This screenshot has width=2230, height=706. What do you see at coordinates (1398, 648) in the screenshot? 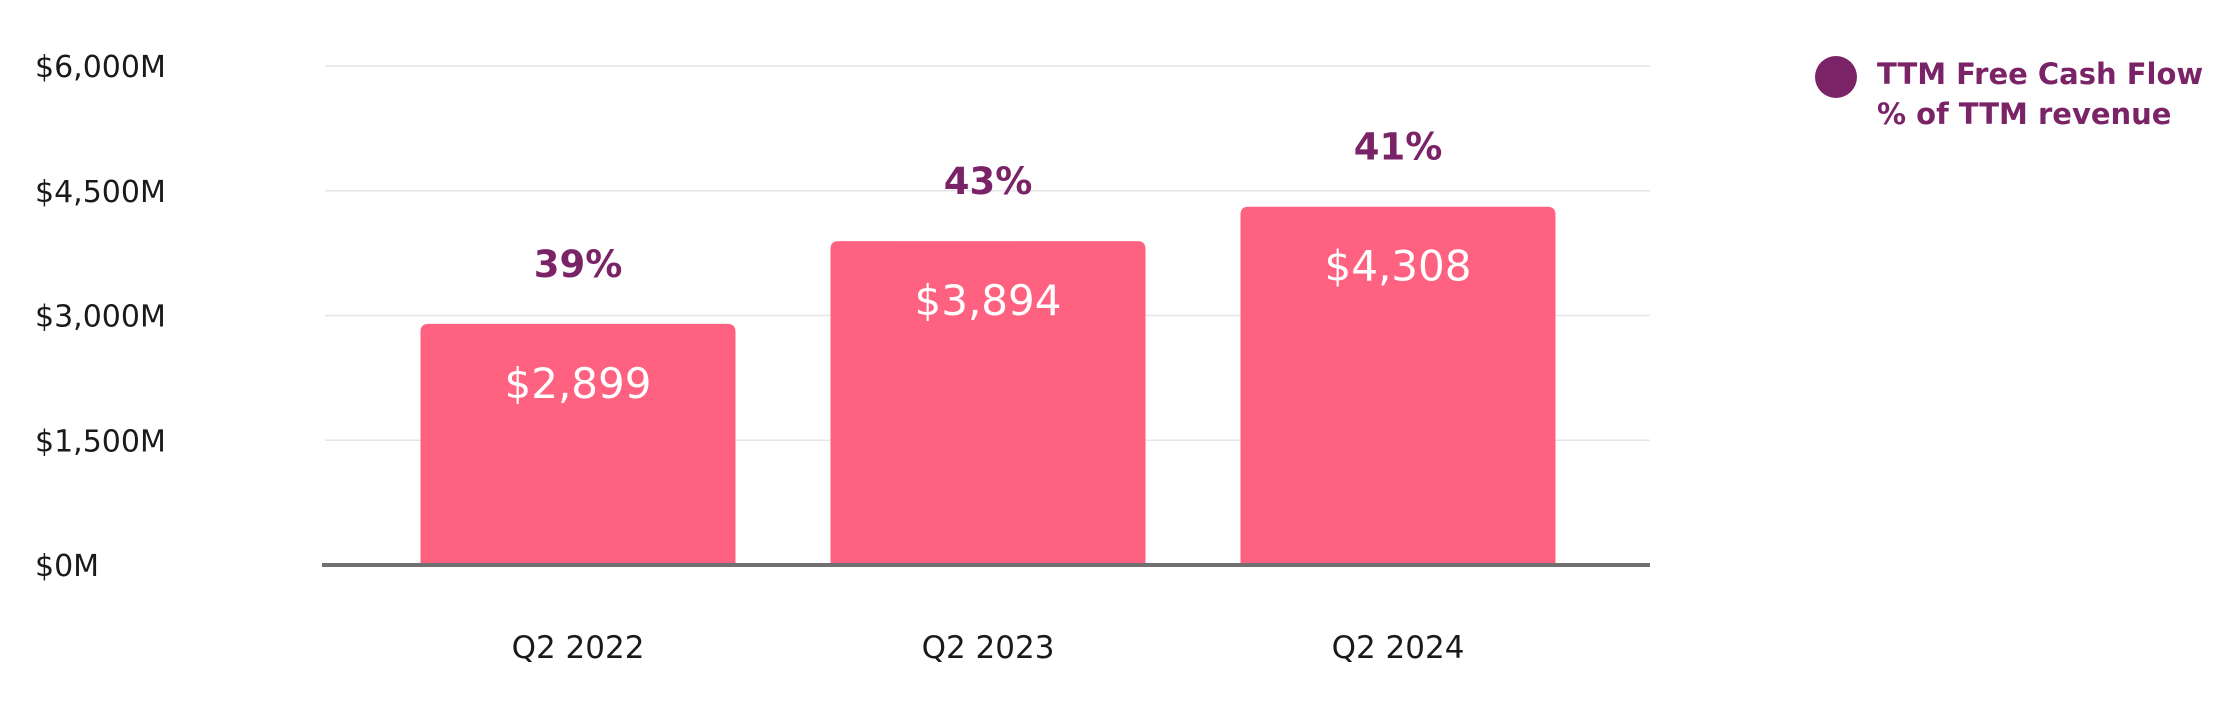
I see `x-tick-label: Q2 2024` at bounding box center [1398, 648].